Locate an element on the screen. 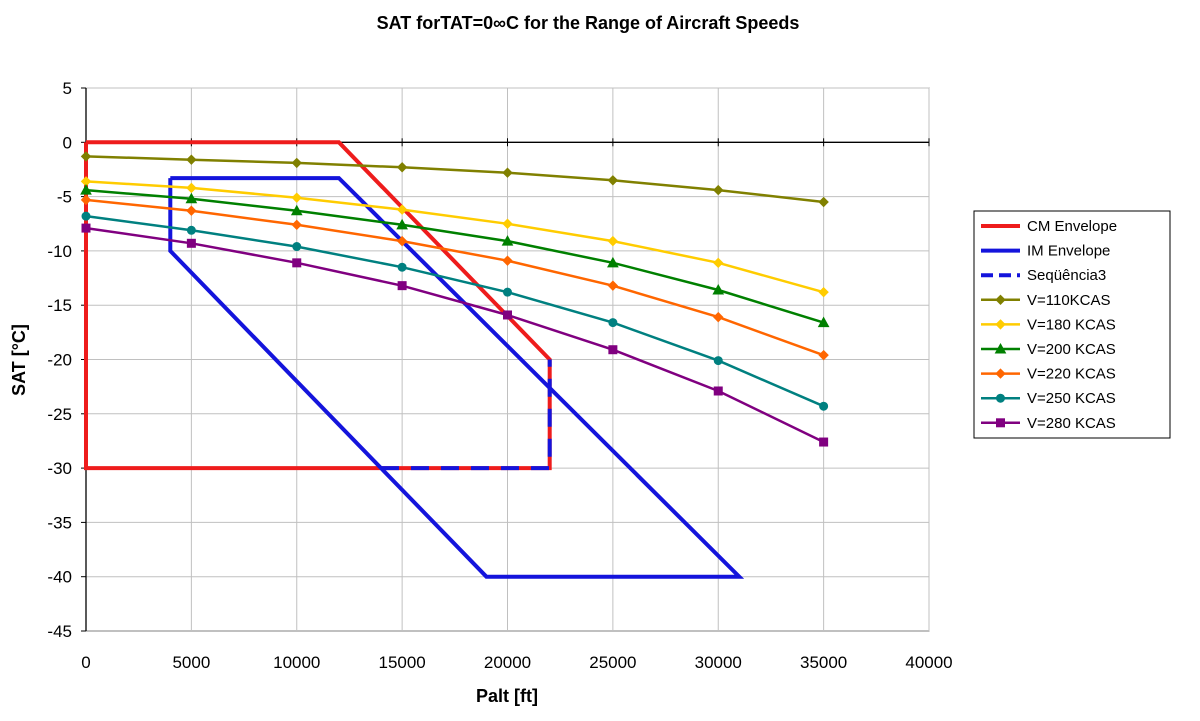 This screenshot has height=721, width=1200. series-line-v-180-kcas is located at coordinates (454, 237).